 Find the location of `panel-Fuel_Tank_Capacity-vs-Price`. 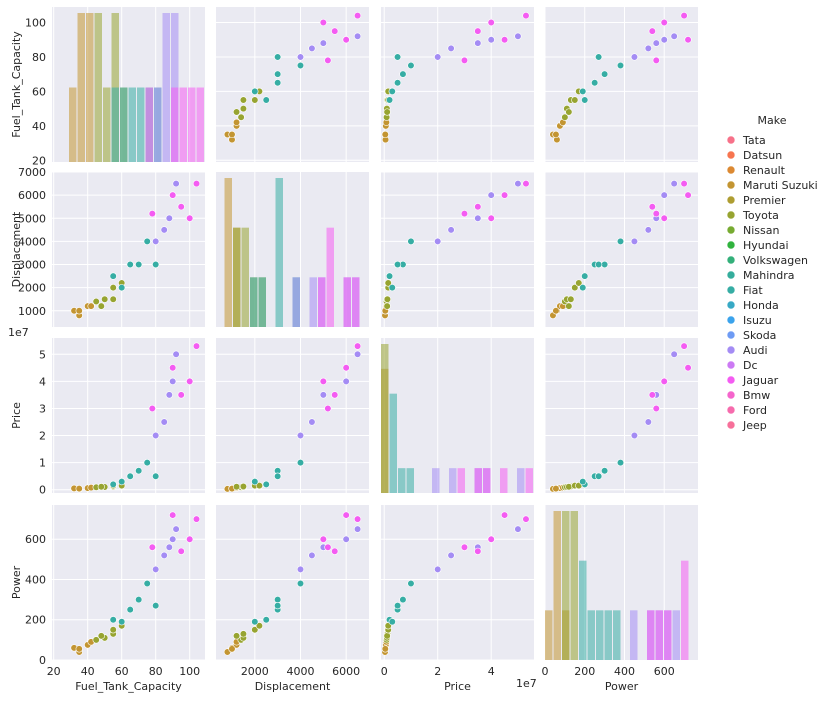

panel-Fuel_Tank_Capacity-vs-Price is located at coordinates (457, 84).